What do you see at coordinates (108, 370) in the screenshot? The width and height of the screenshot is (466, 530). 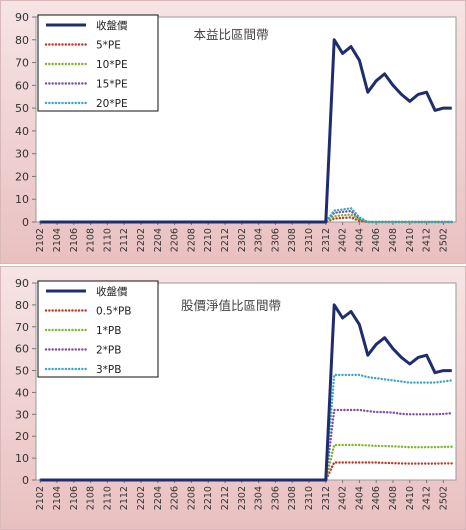 I see `legend-label: 3*PB` at bounding box center [108, 370].